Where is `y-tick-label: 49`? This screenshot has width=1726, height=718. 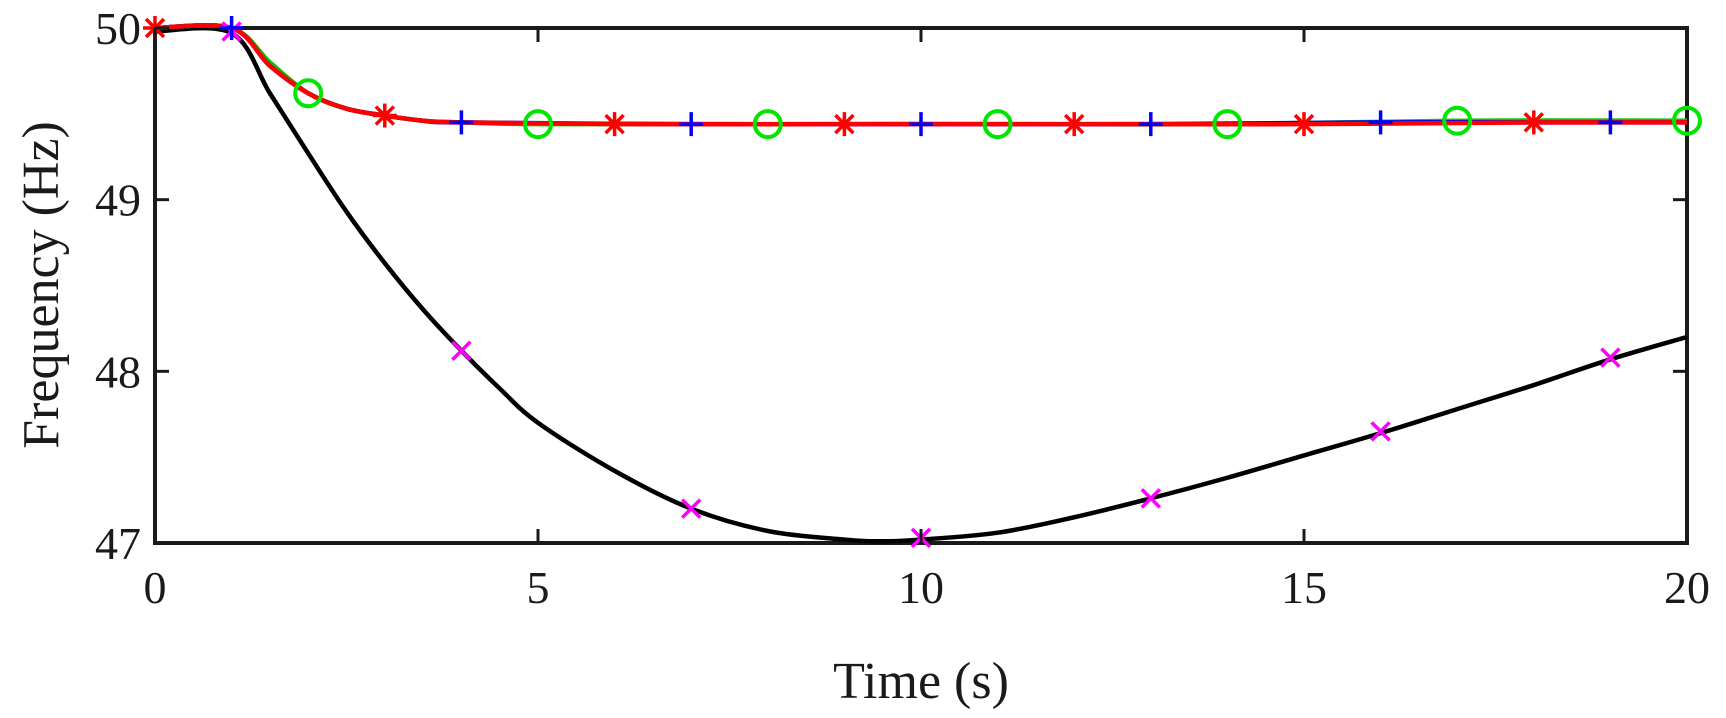
y-tick-label: 49 is located at coordinates (118, 200).